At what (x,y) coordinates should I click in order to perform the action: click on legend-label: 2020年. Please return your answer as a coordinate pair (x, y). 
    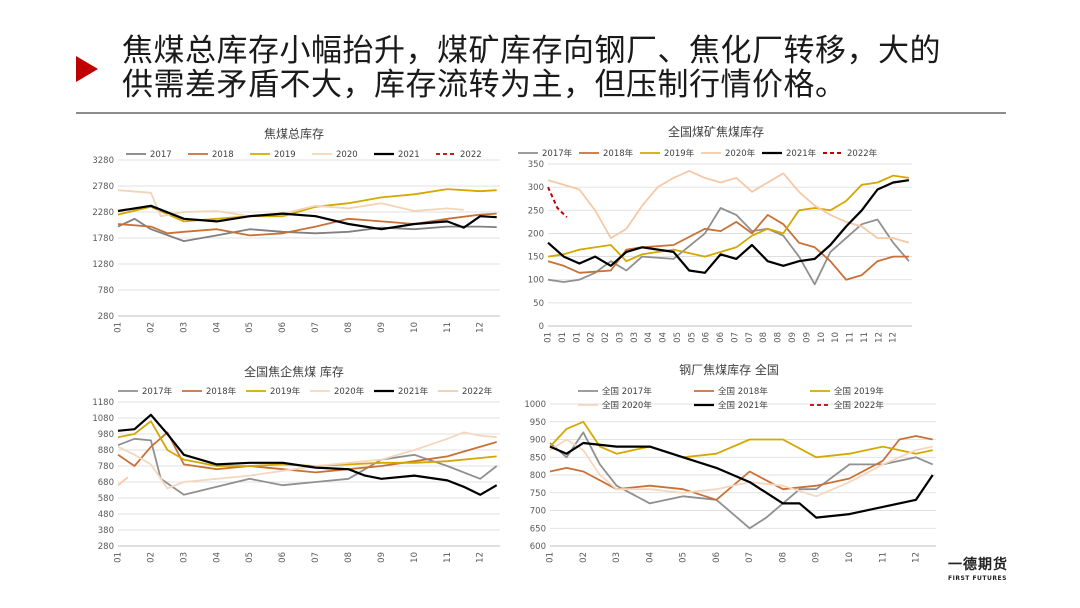
    Looking at the image, I should click on (349, 391).